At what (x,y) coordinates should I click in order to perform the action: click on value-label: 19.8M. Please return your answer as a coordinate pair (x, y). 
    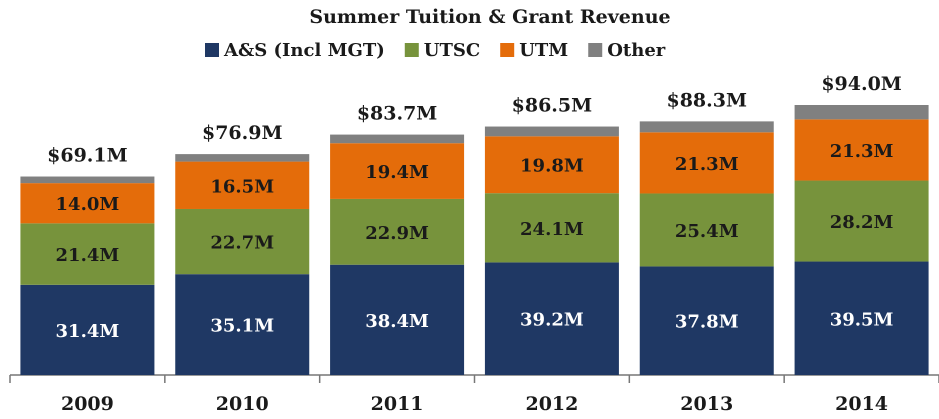
    Looking at the image, I should click on (552, 166).